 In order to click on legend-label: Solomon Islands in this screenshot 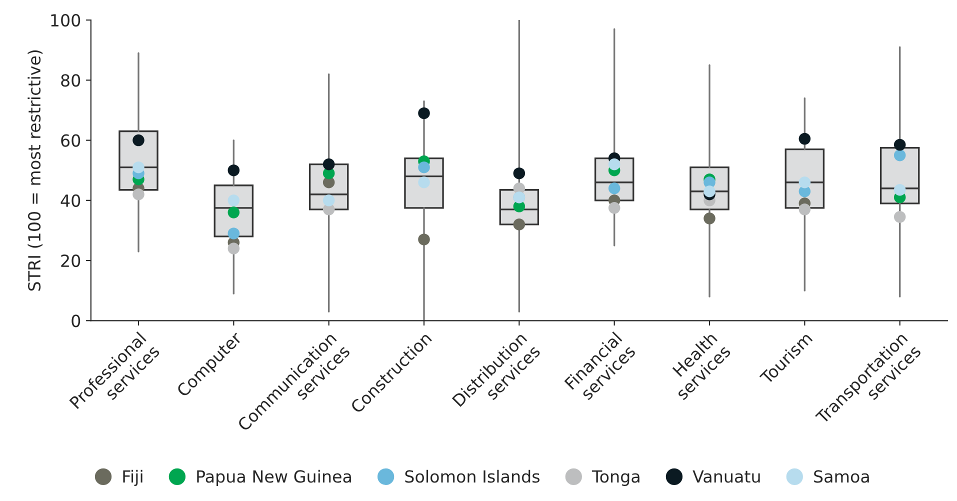, I will do `click(472, 476)`.